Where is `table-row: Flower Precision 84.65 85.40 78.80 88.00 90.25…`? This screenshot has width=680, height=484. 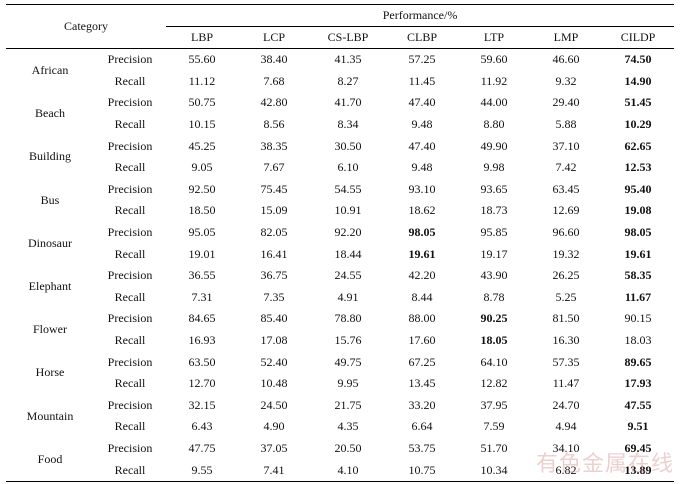 table-row: Flower Precision 84.65 85.40 78.80 88.00 90.25… is located at coordinates (340, 322).